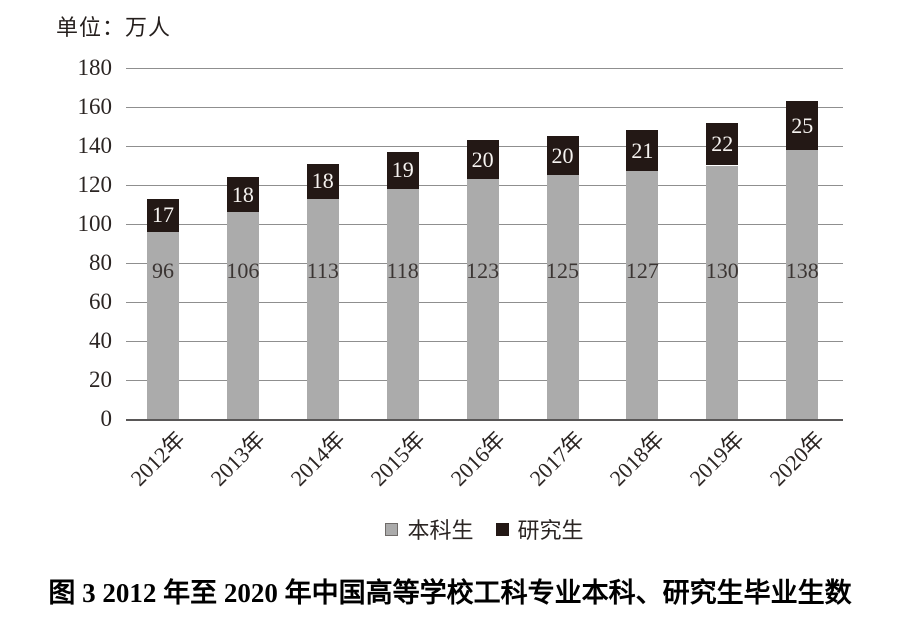  Describe the element at coordinates (562, 270) in the screenshot. I see `undergrad-value-label: 125` at that location.